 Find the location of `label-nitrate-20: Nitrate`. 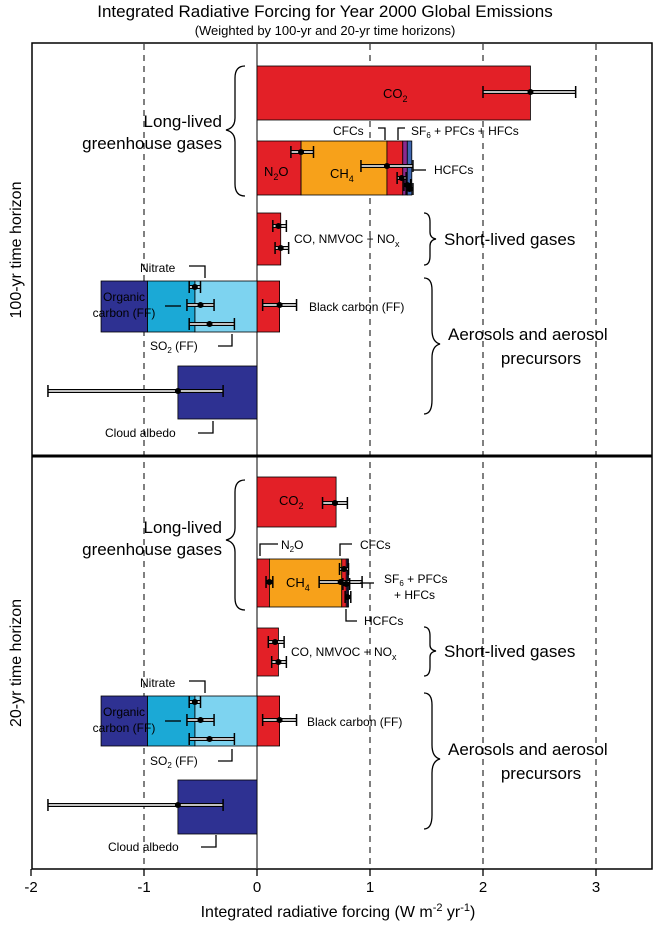

label-nitrate-20: Nitrate is located at coordinates (158, 683).